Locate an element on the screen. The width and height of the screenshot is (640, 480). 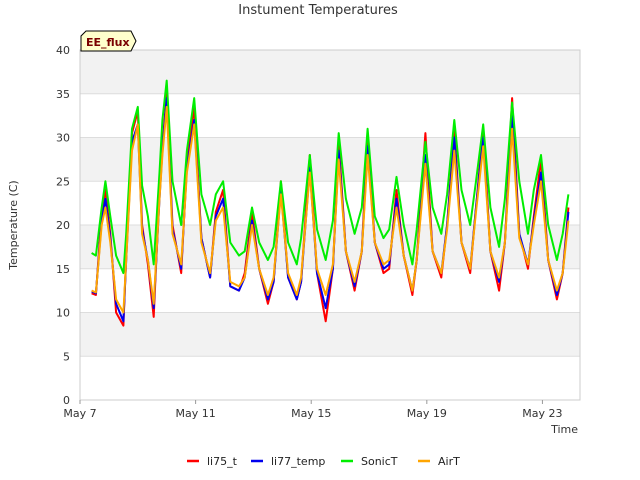
badge-label: EE_flux is located at coordinates (108, 42).